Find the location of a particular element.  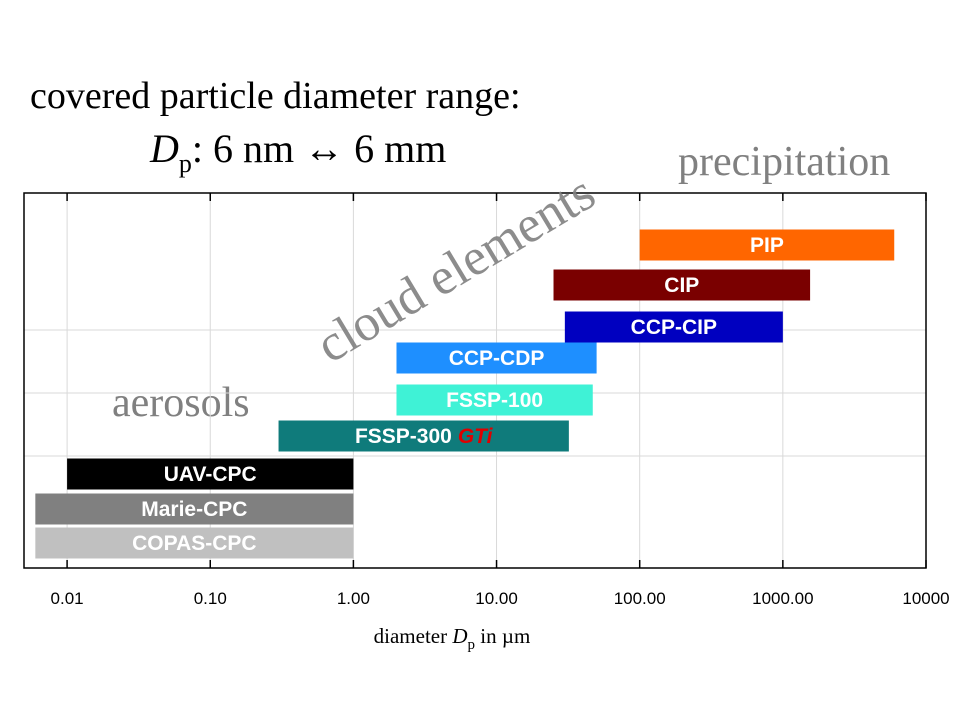

bar-name: CIP is located at coordinates (681, 285).